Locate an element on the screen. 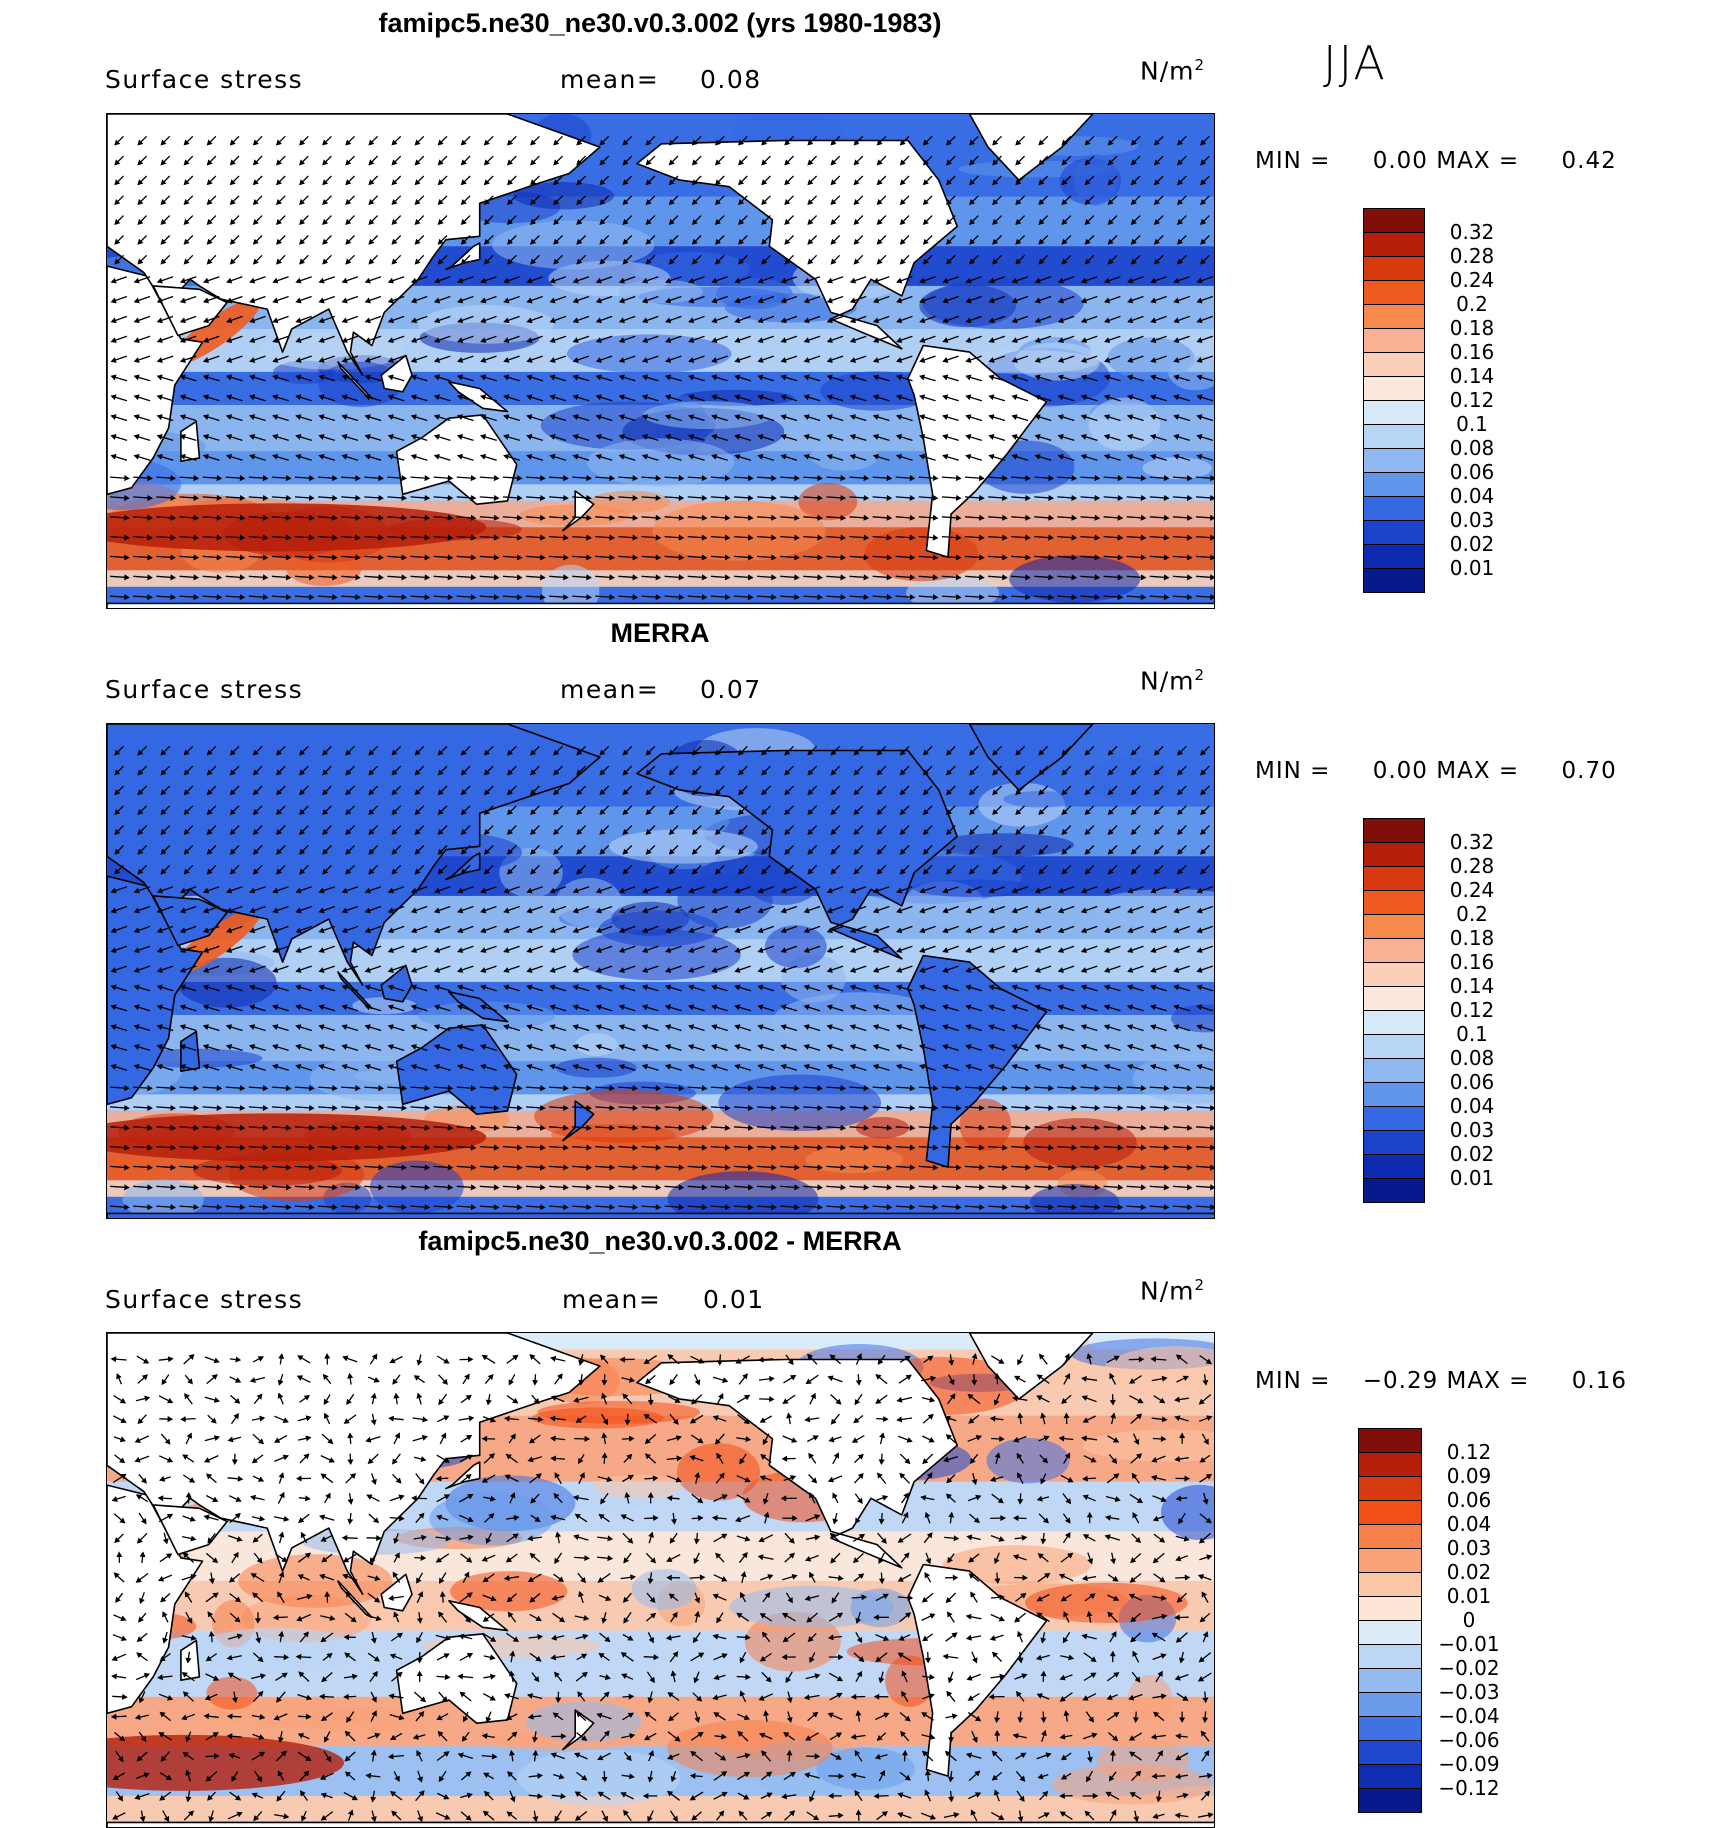 The width and height of the screenshot is (1710, 1828). min-max-readout: MIN = 0.00 MAX = 0.42 is located at coordinates (1436, 161).